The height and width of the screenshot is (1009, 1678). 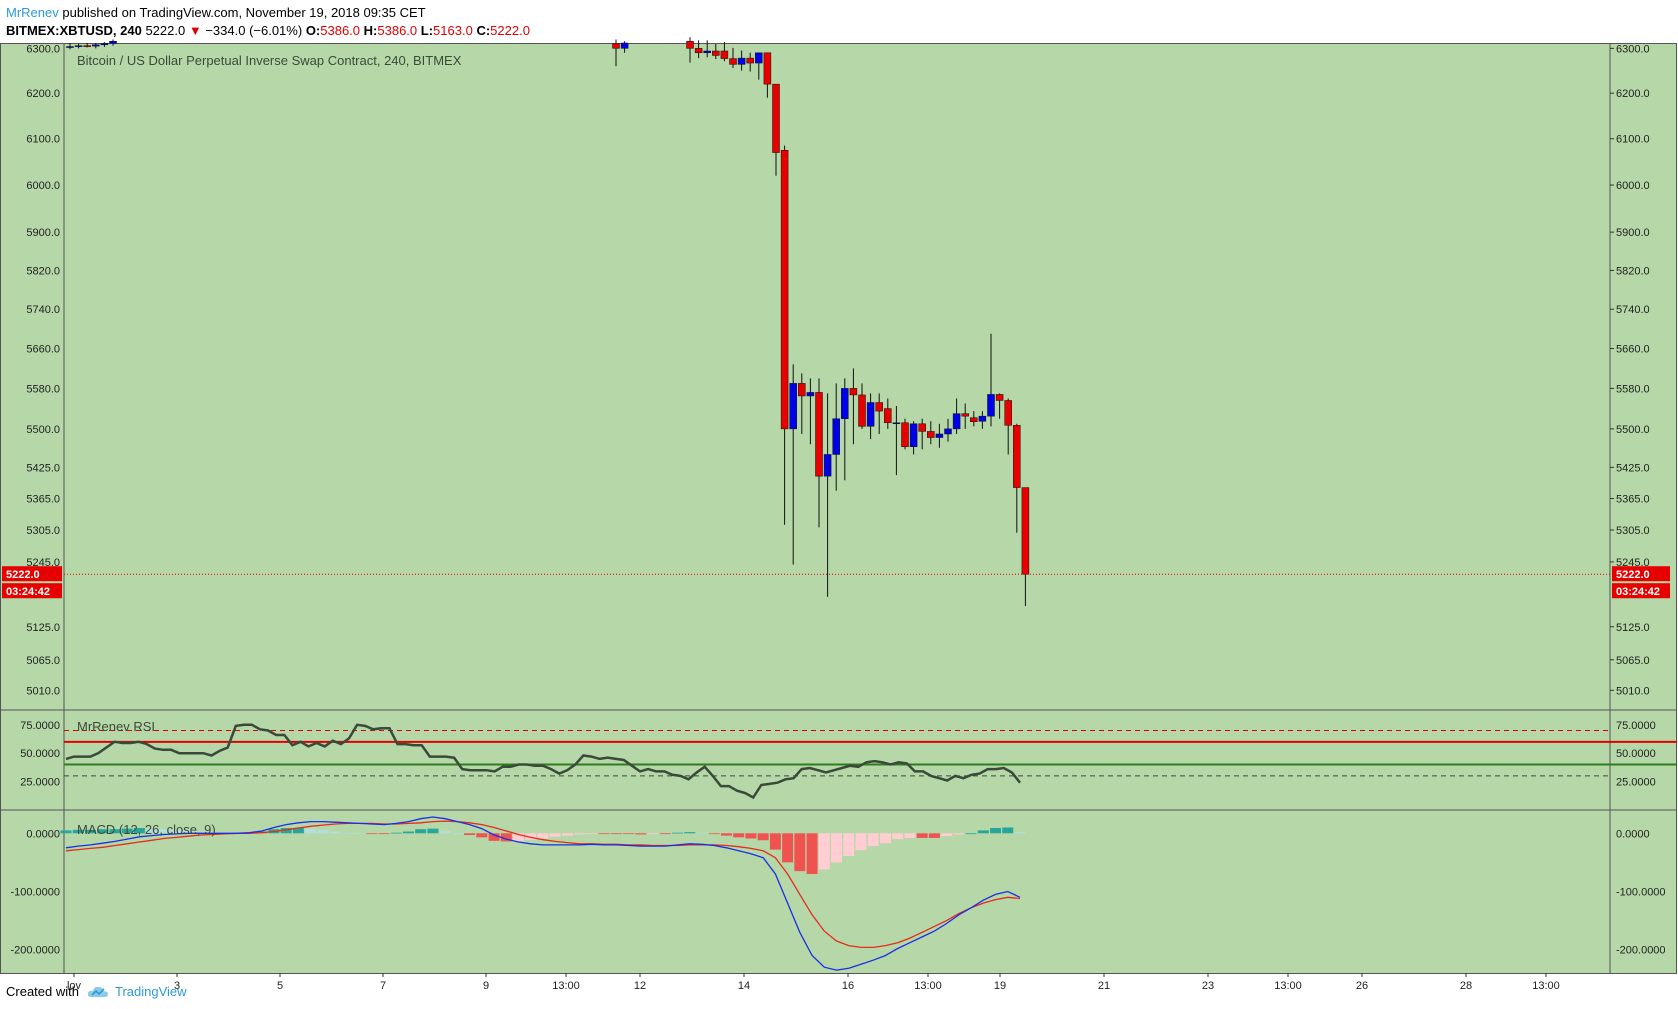 What do you see at coordinates (453, 30) in the screenshot?
I see `low-value: 5163.0` at bounding box center [453, 30].